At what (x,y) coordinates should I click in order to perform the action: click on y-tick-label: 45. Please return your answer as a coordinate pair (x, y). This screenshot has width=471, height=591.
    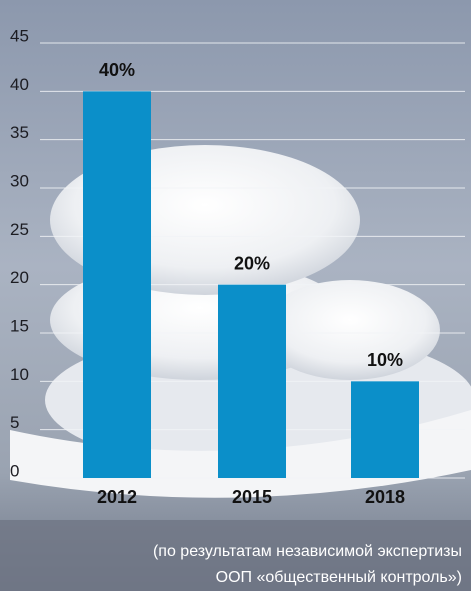
    Looking at the image, I should click on (19, 35).